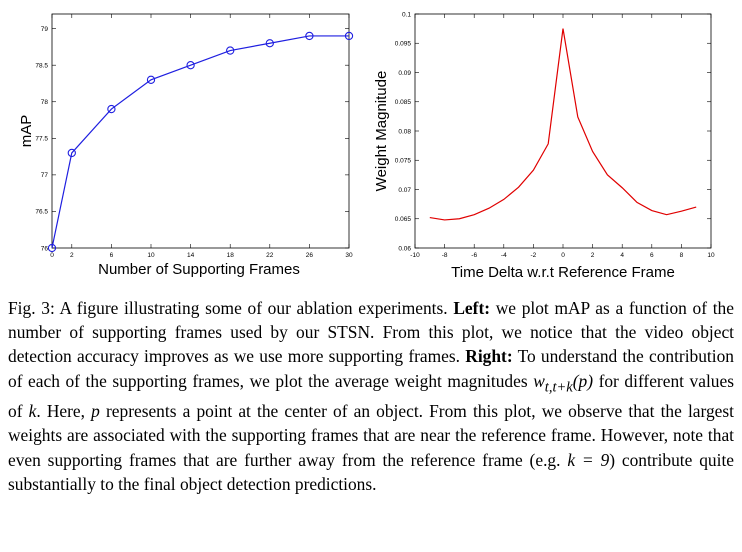  What do you see at coordinates (41, 212) in the screenshot?
I see `y-tick-label: 76.5` at bounding box center [41, 212].